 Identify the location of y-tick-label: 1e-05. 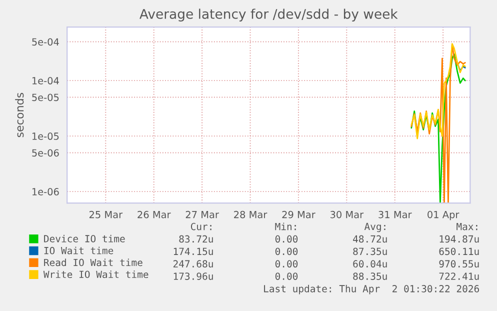
(45, 136).